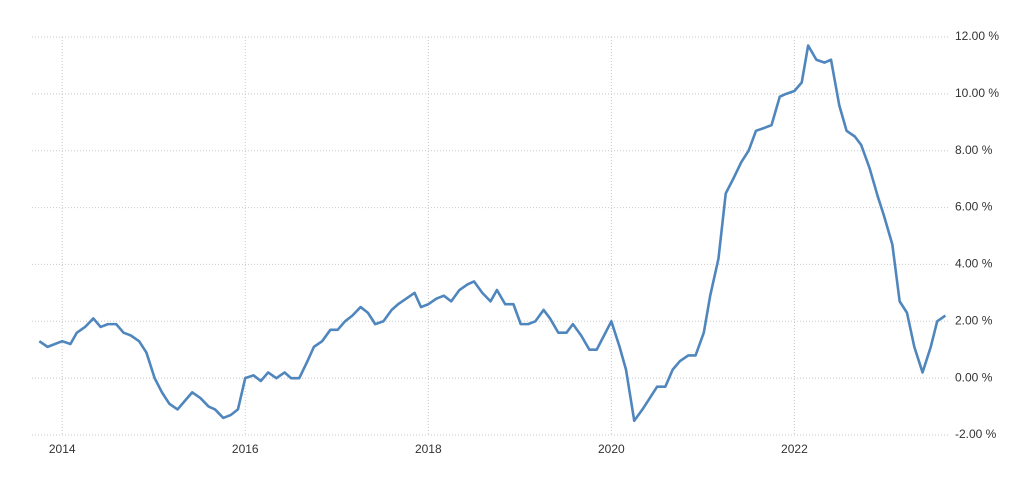  Describe the element at coordinates (611, 449) in the screenshot. I see `x-tick-label: 2020` at that location.